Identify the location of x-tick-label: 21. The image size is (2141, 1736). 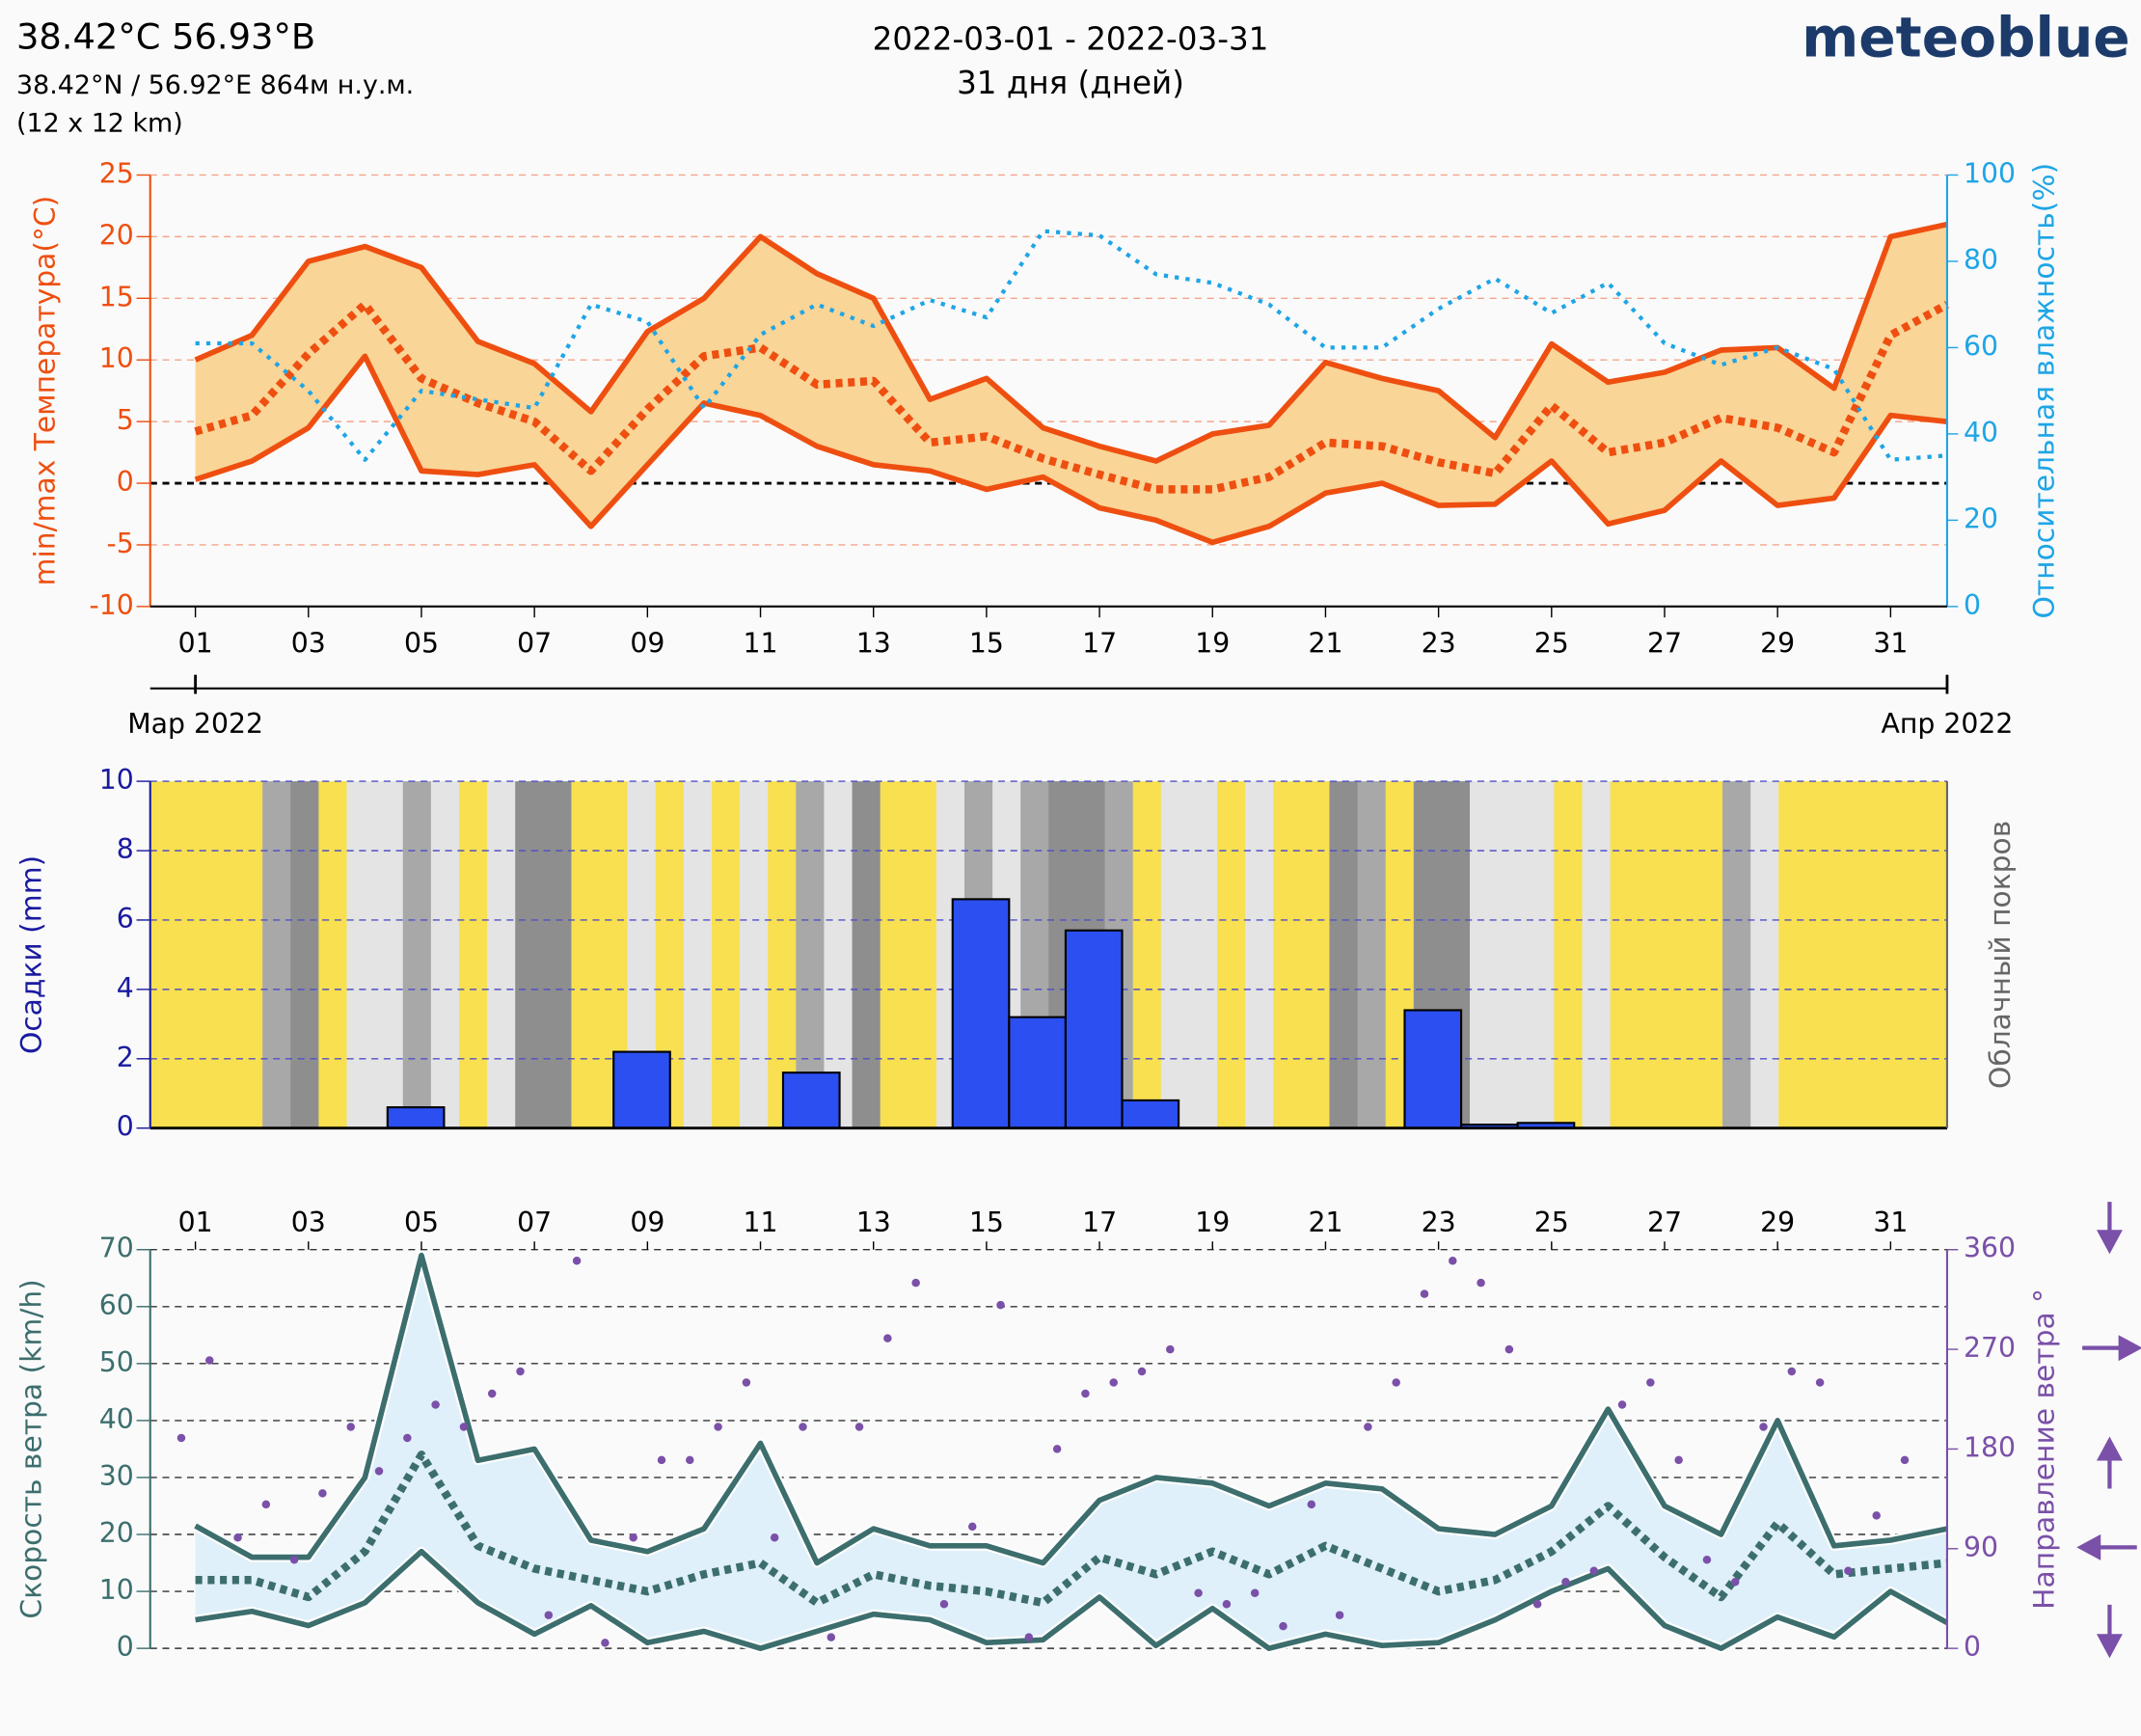
(1325, 644).